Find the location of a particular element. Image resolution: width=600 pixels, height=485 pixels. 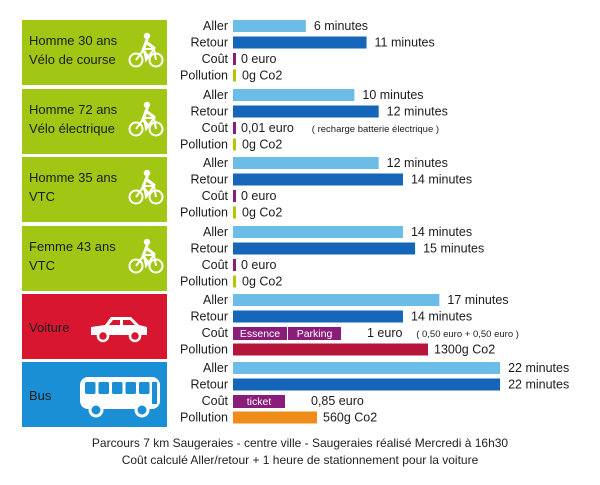

profile-label-line: Voiture is located at coordinates (49, 327).